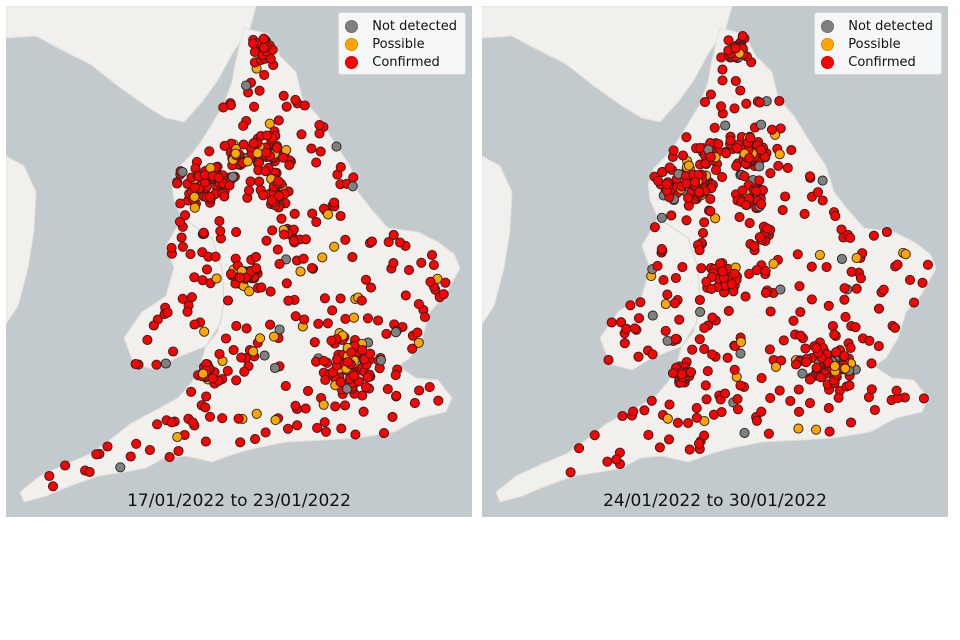 This screenshot has height=640, width=960. I want to click on legend-label: Not detected, so click(890, 26).